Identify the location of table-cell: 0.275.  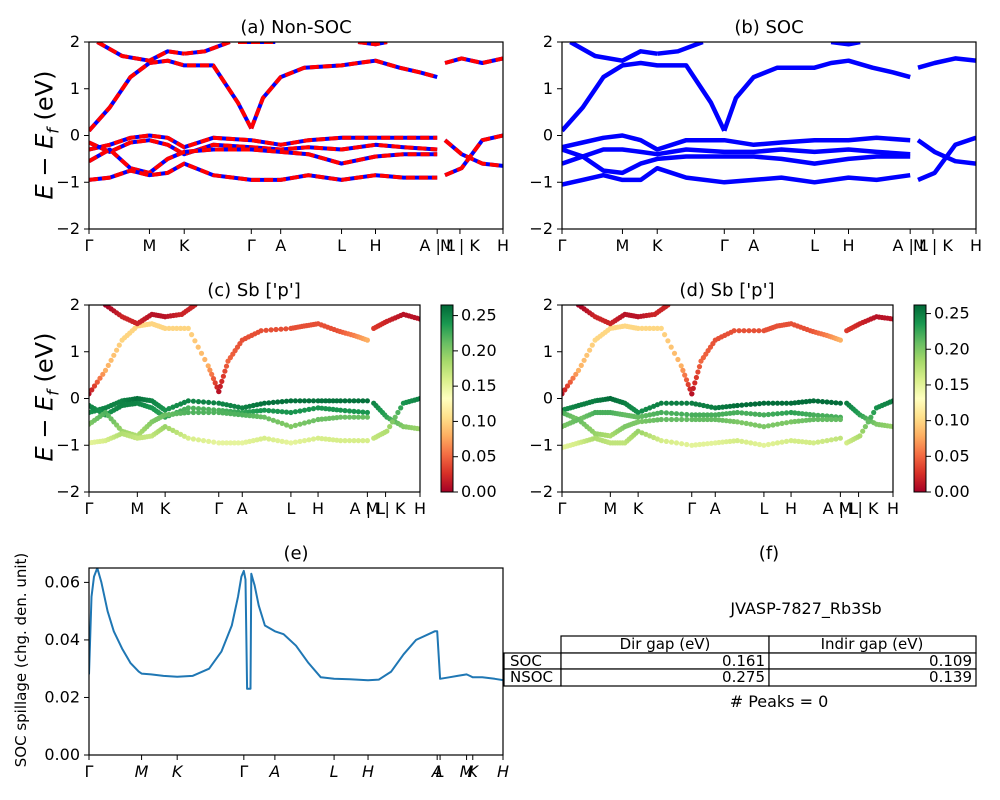
(743, 677).